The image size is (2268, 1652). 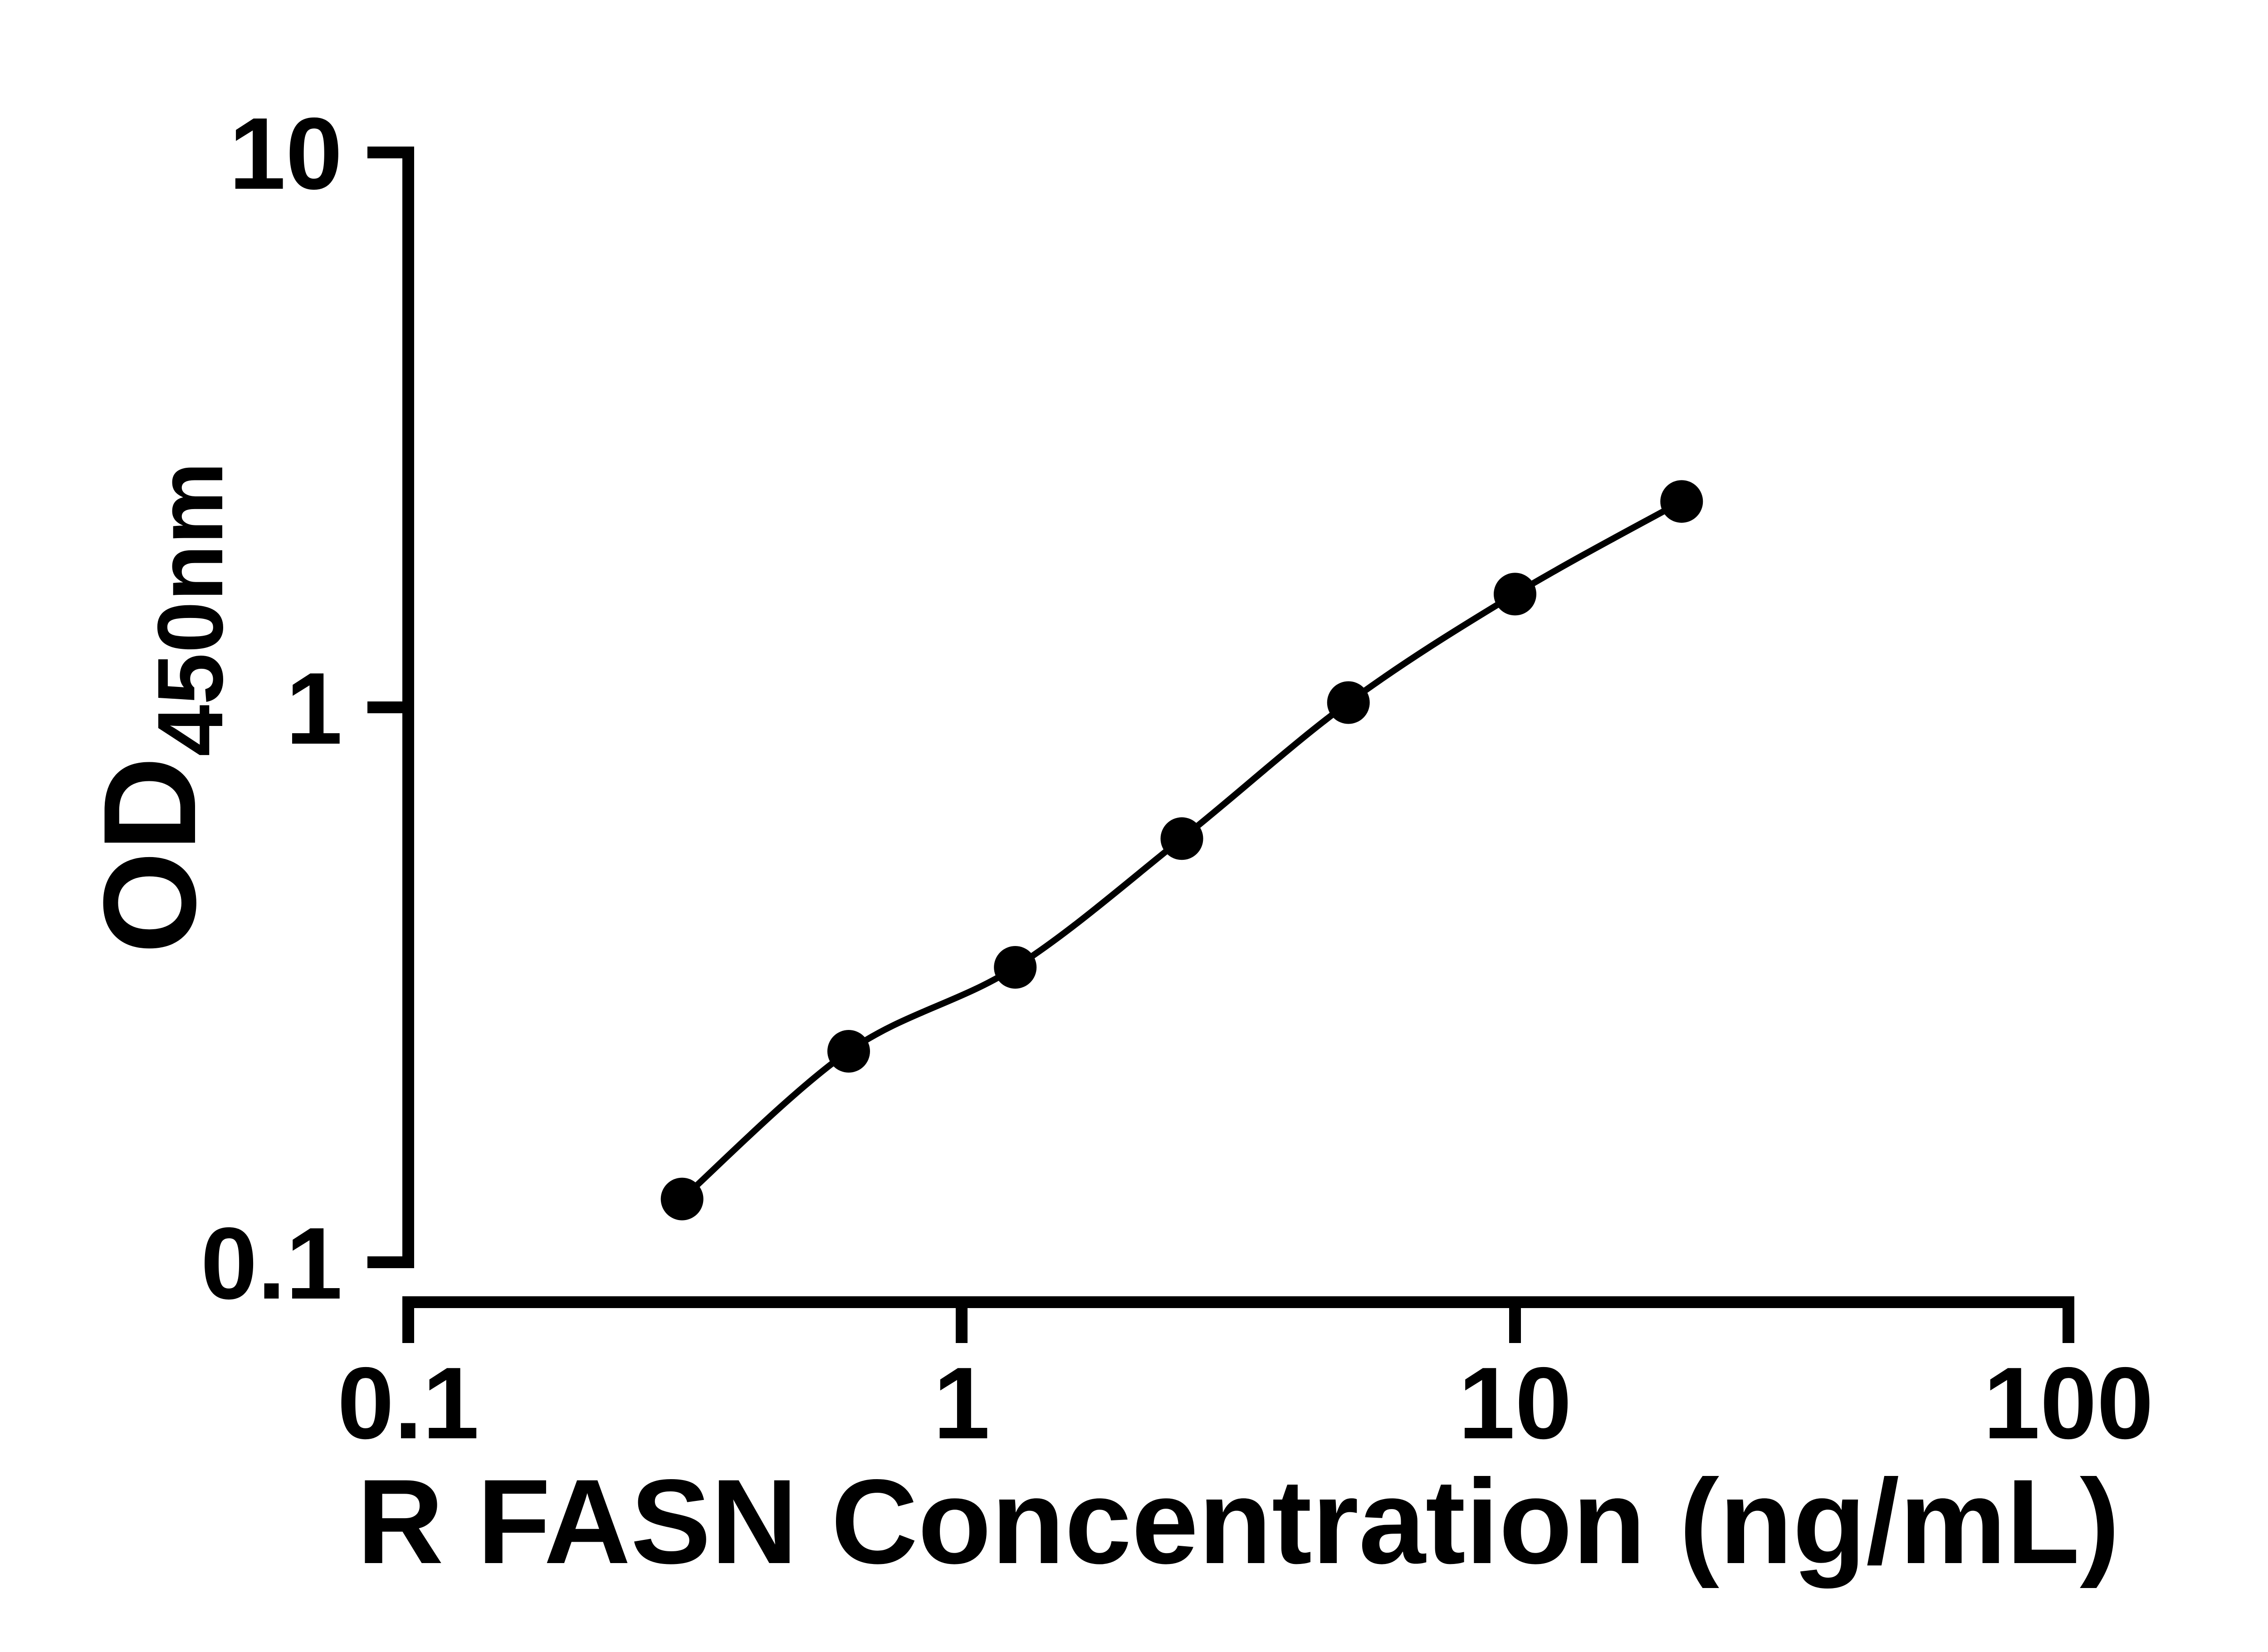 I want to click on y-tick-label: 0.1, so click(x=271, y=1263).